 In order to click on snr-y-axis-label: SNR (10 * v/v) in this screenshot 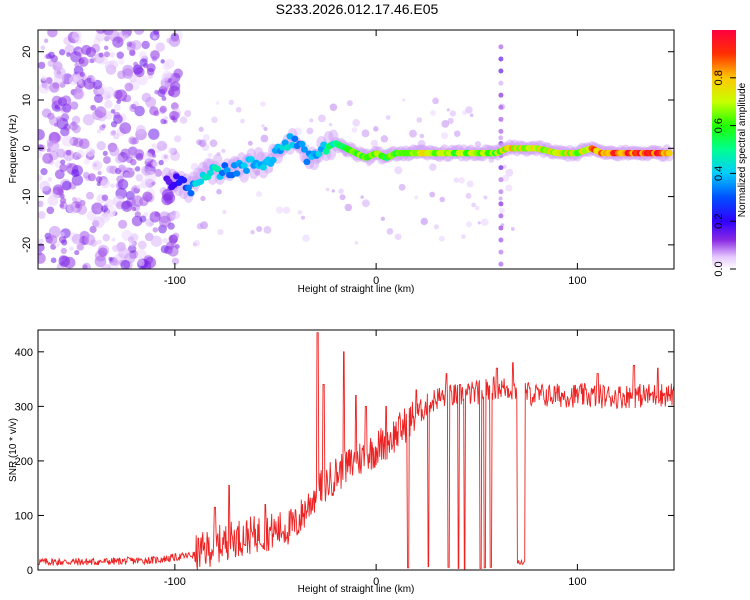, I will do `click(13, 450)`.